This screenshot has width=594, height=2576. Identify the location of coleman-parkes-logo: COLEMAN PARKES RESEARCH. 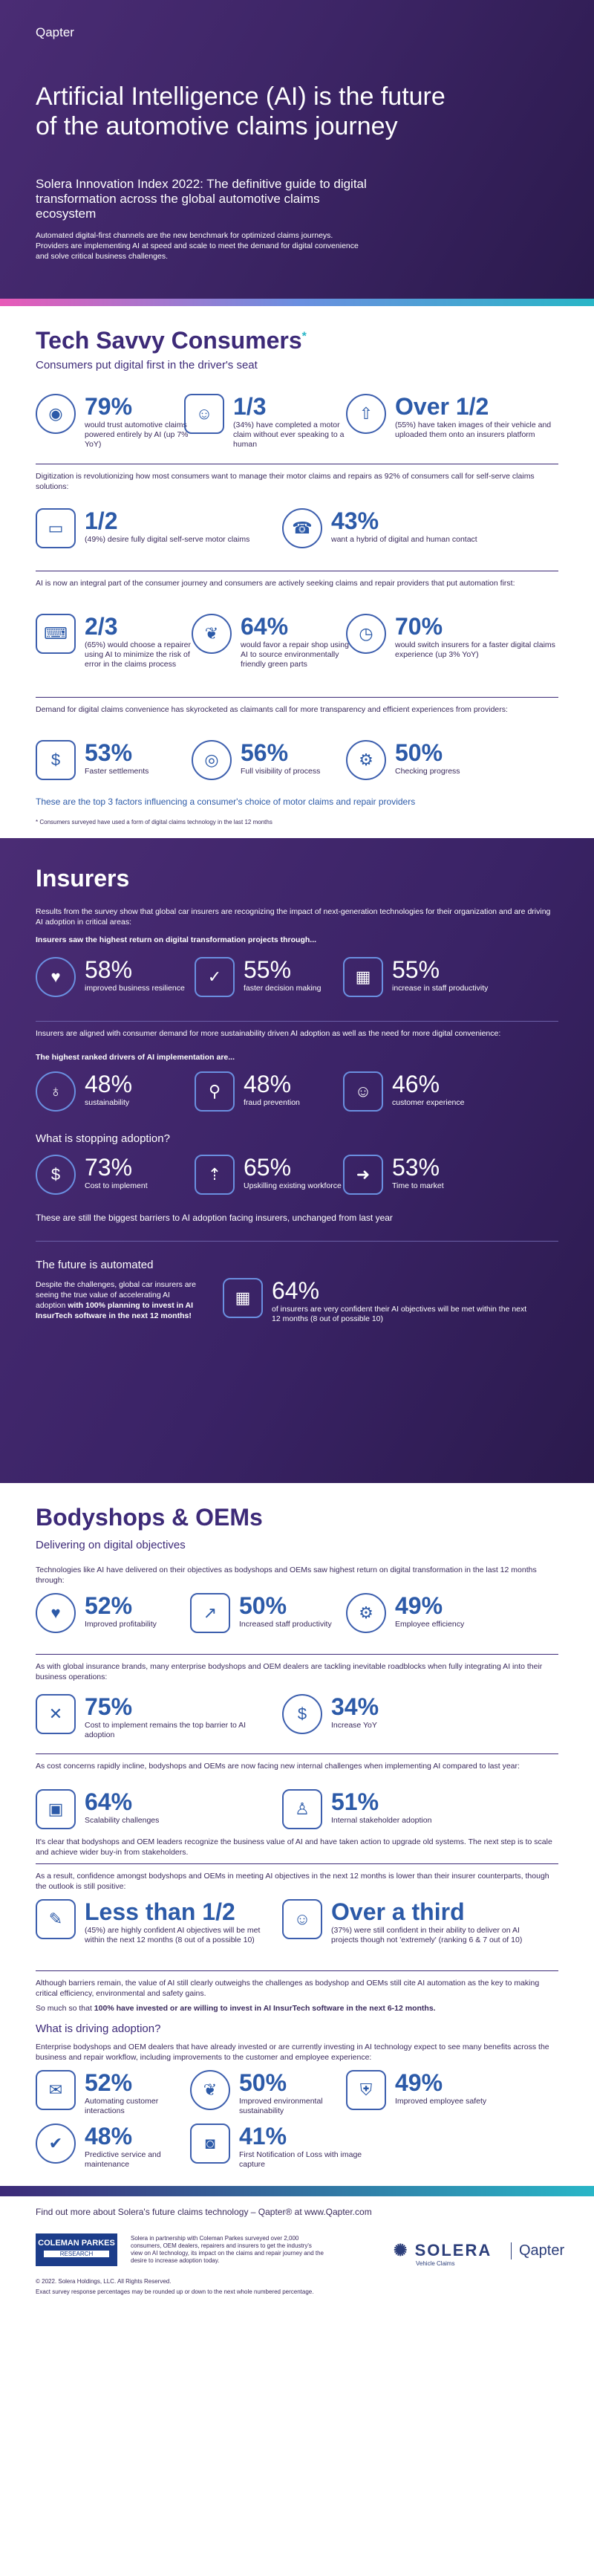
(76, 2249).